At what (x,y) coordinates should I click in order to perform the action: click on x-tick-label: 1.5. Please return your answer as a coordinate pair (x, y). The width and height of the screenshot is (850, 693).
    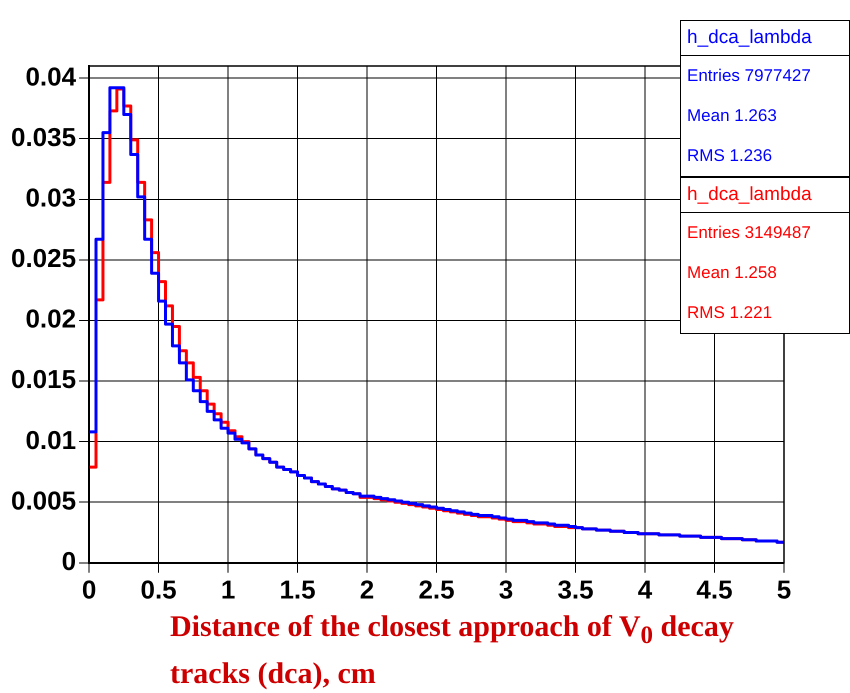
    Looking at the image, I should click on (297, 589).